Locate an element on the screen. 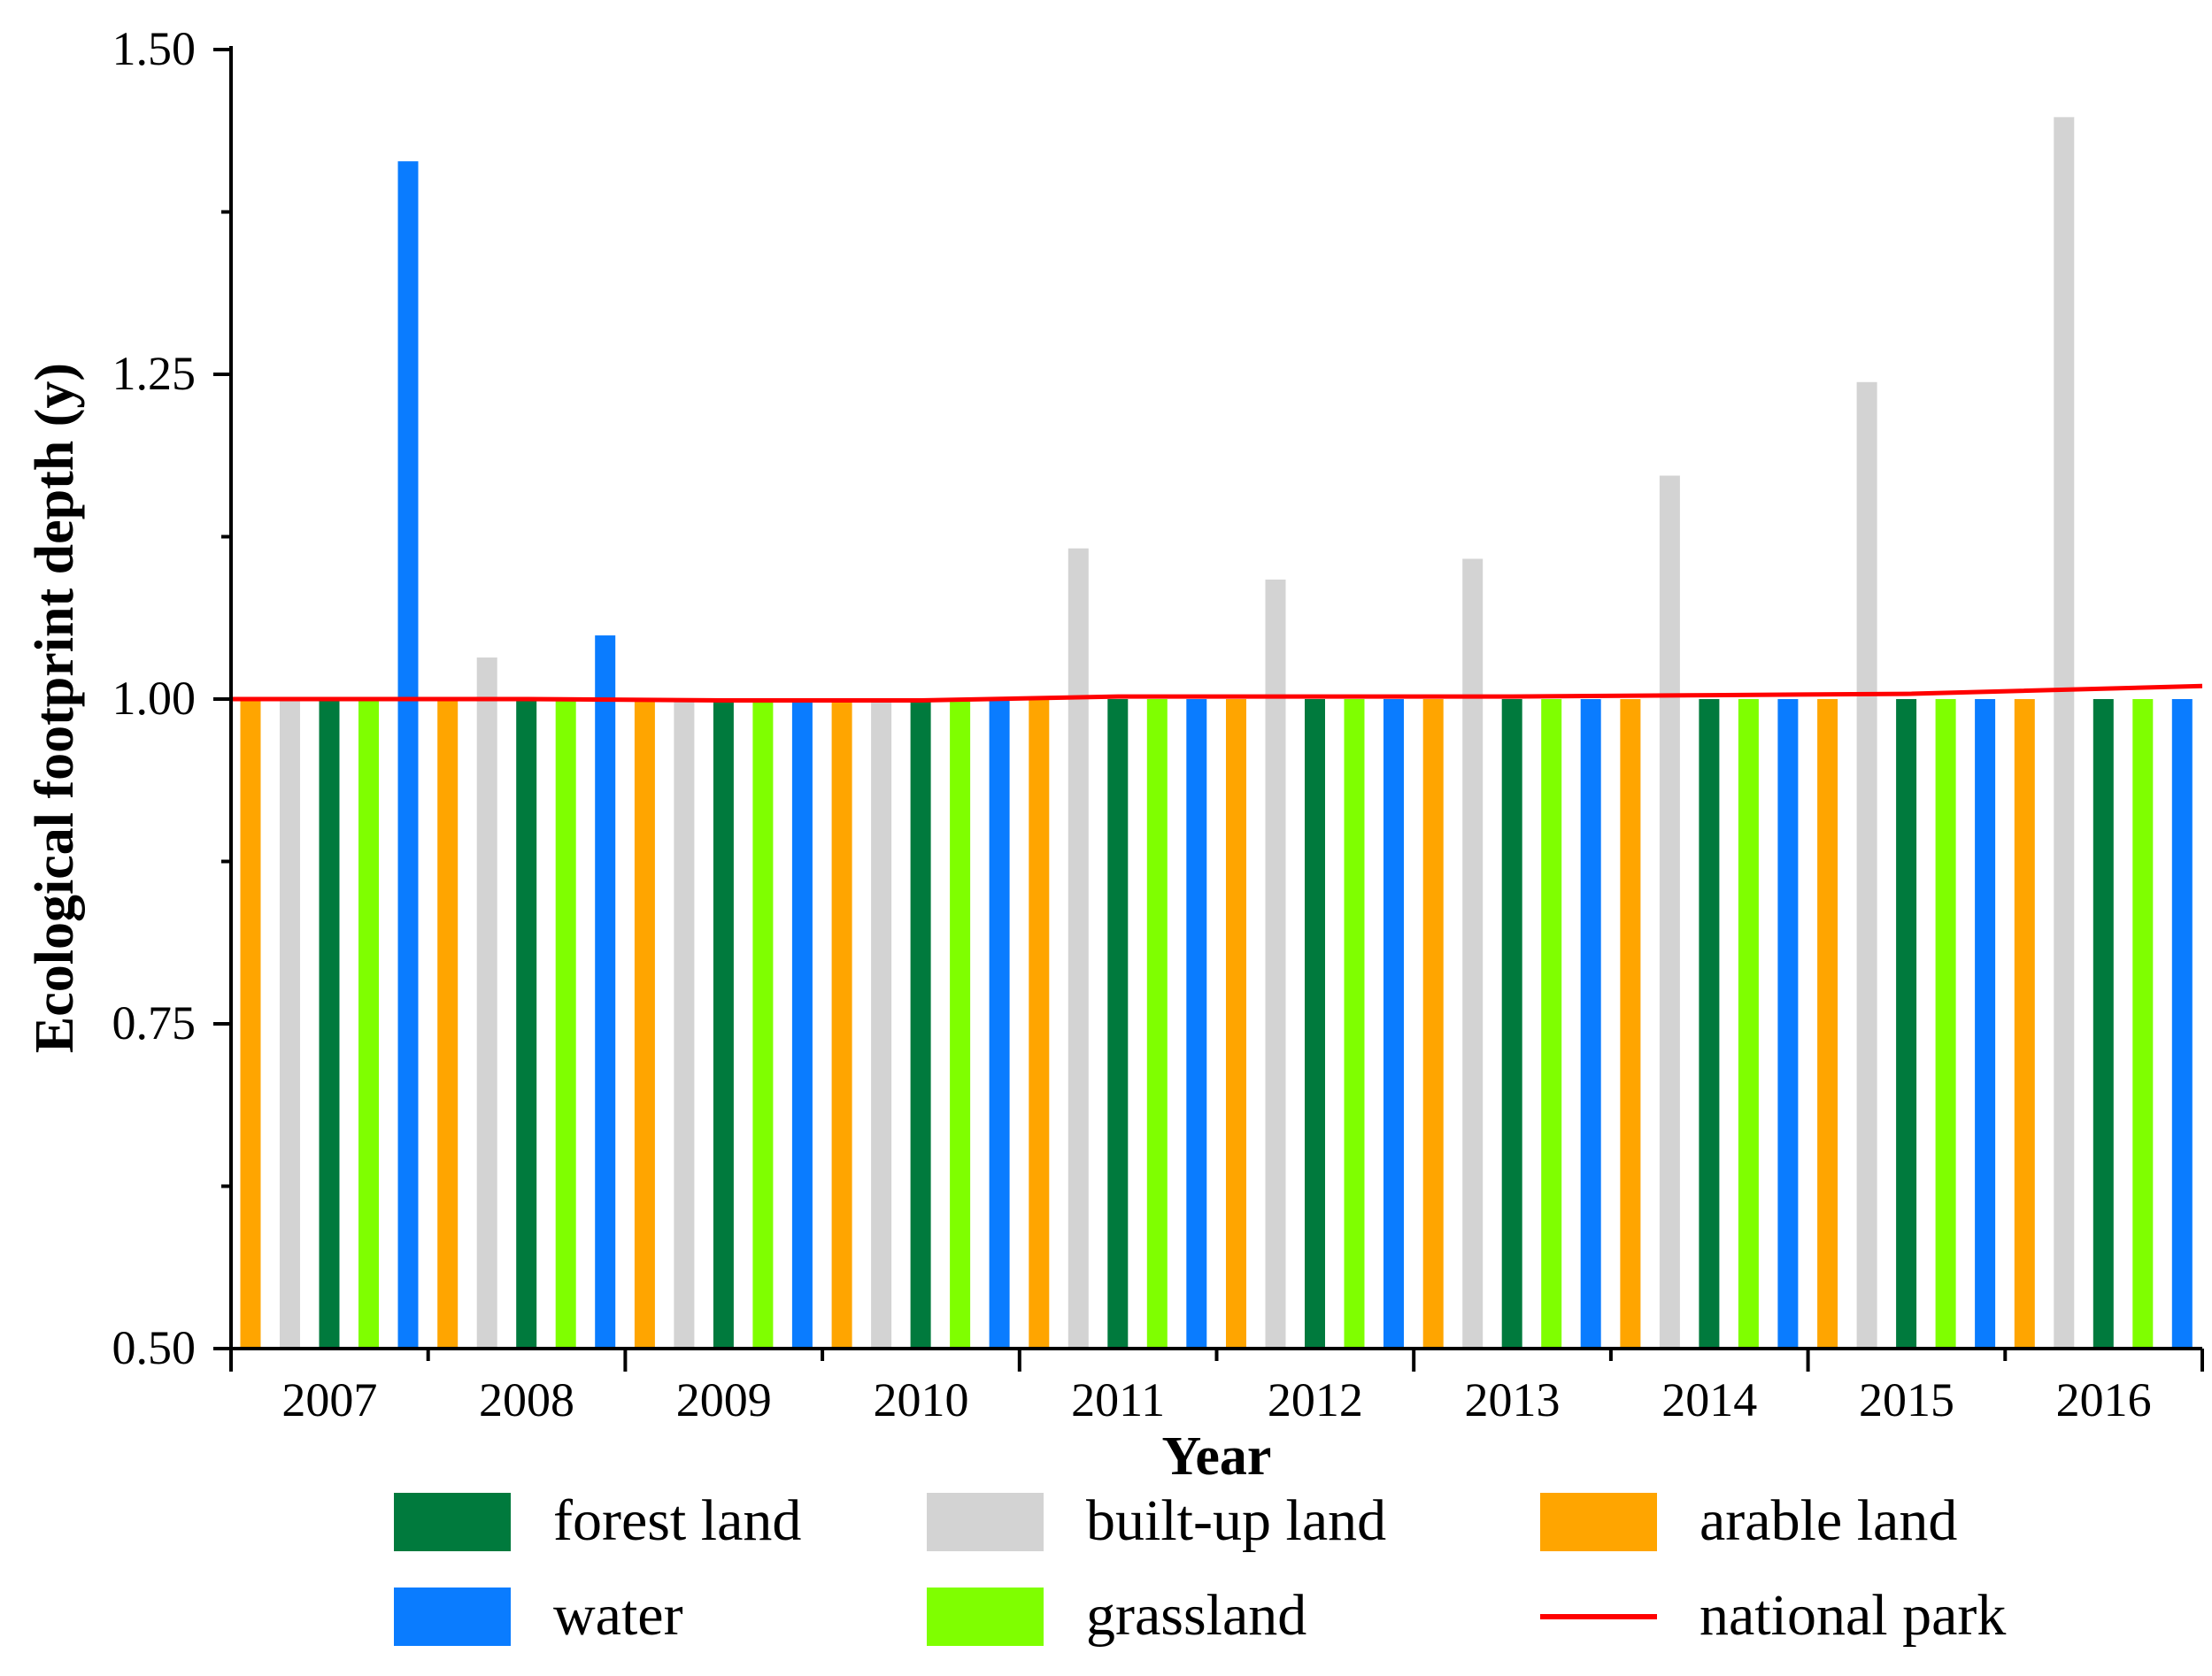  y-tick-label-1.25: 1.25 is located at coordinates (154, 373).